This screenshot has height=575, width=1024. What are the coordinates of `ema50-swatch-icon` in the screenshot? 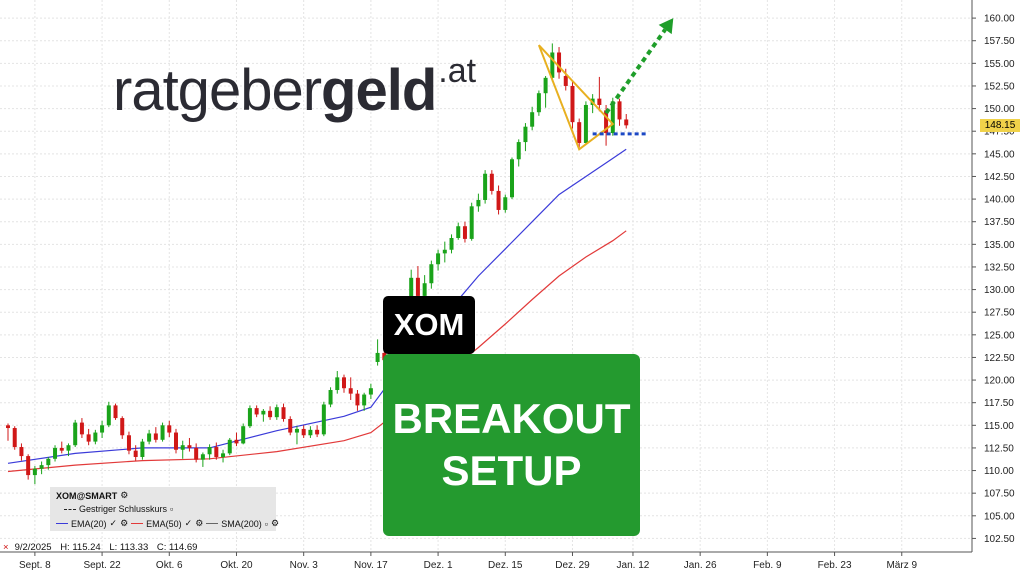 It's located at (137, 523).